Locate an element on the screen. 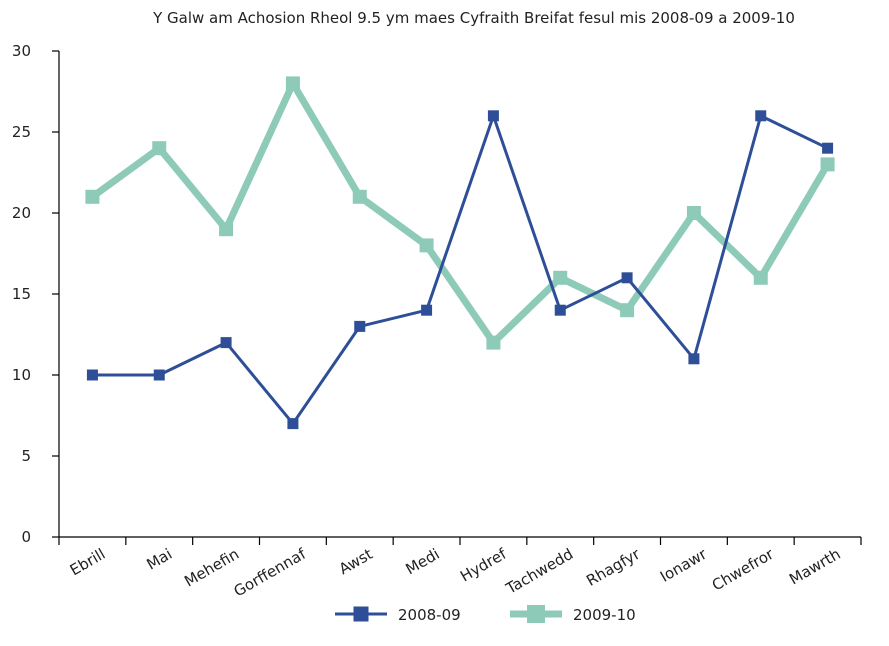 The height and width of the screenshot is (646, 889). x-tick-label: Rhagfyr is located at coordinates (613, 566).